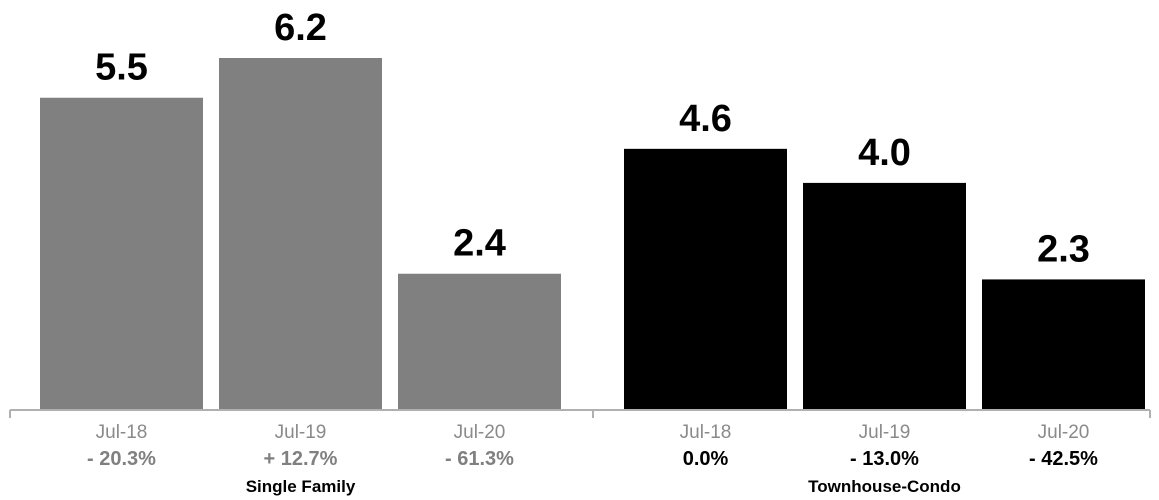  What do you see at coordinates (1063, 459) in the screenshot?
I see `change-label-townhouse-condo-jul-20: - 42.5%` at bounding box center [1063, 459].